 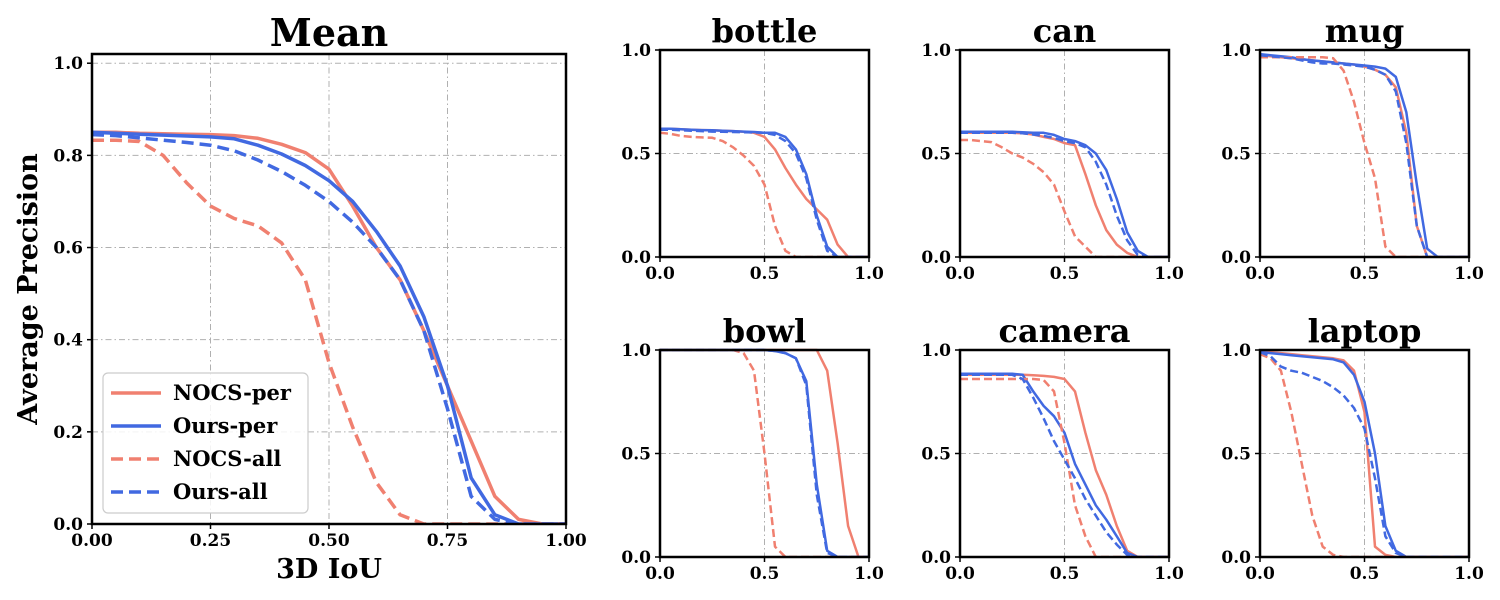 I want to click on legend-box, so click(x=205, y=443).